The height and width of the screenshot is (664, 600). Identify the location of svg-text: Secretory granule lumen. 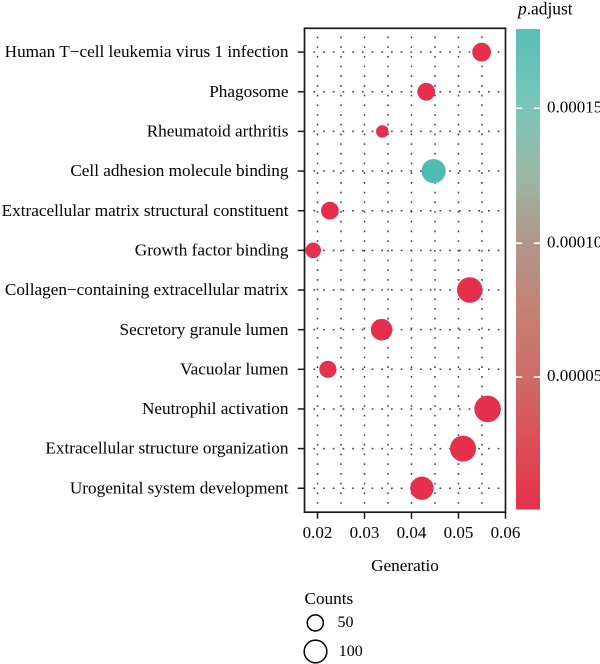
(204, 329).